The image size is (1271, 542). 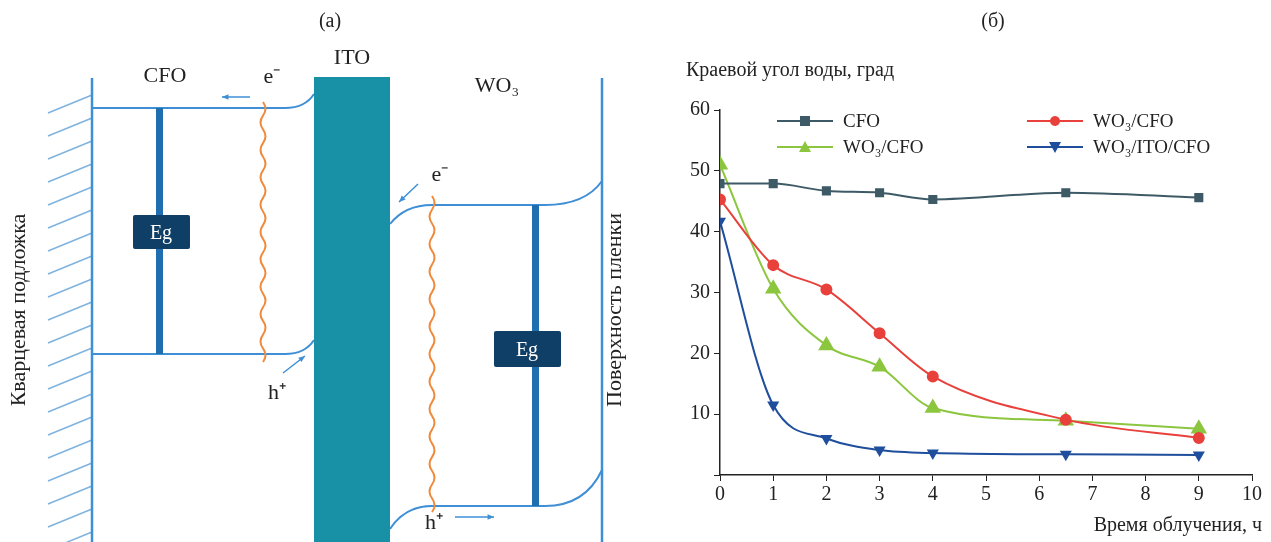 I want to click on x-tick-label: 10, so click(x=1252, y=493).